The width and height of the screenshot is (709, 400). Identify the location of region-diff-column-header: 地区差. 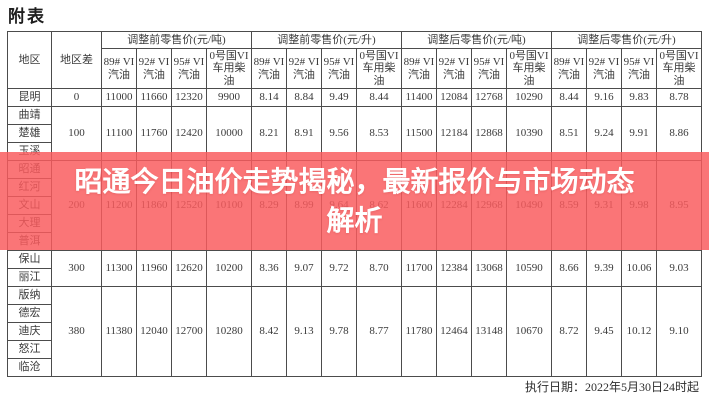
(76, 60).